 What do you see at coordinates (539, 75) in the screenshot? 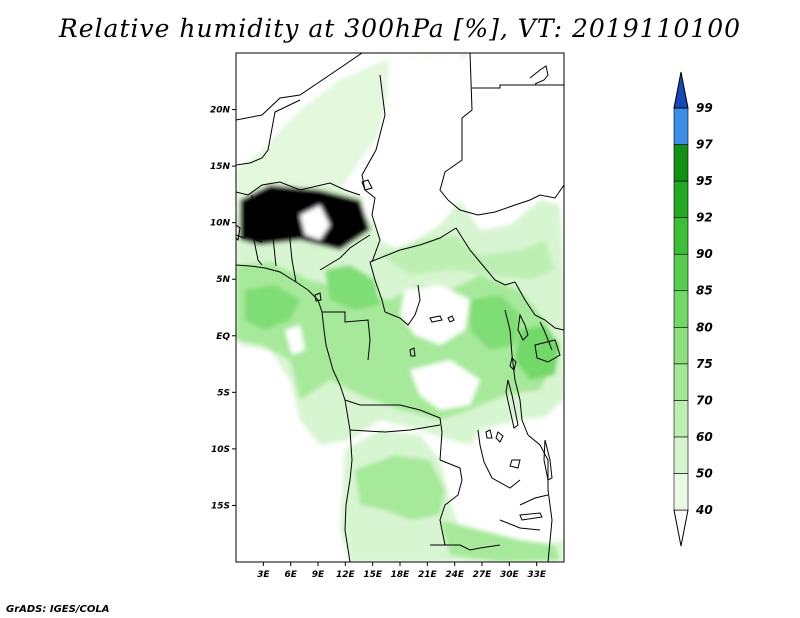
I see `red-sea-coast` at bounding box center [539, 75].